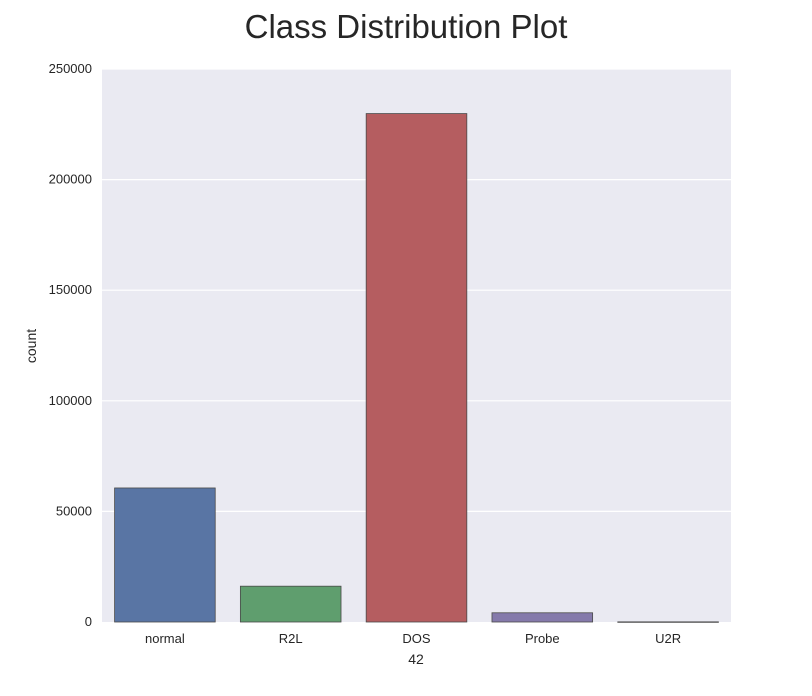 The height and width of the screenshot is (696, 812). I want to click on bar-r2l, so click(290, 604).